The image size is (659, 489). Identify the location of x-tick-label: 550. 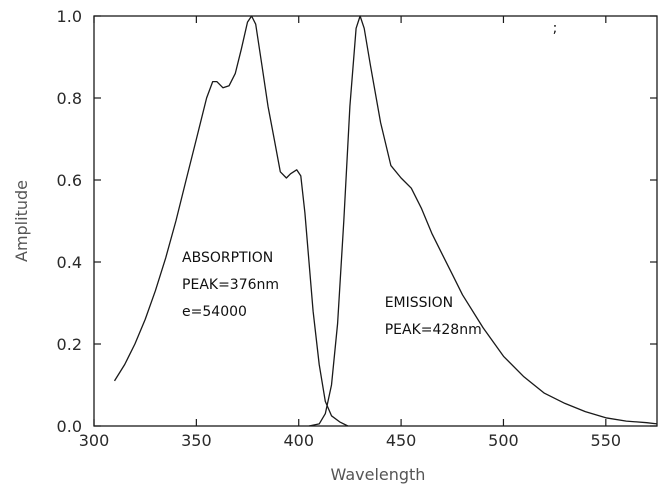
(606, 440).